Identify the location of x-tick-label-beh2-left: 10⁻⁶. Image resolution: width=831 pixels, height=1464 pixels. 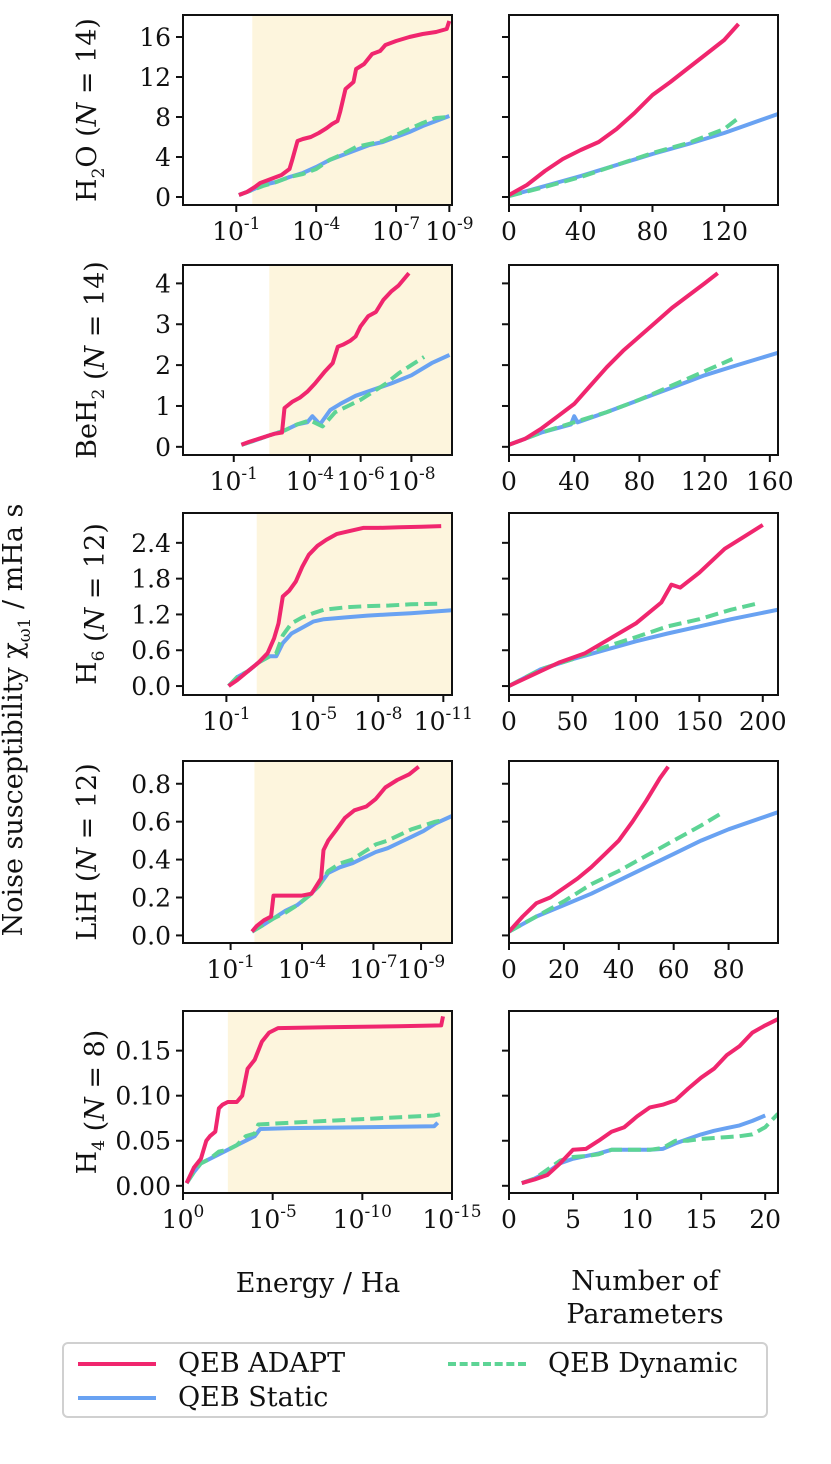
(360, 480).